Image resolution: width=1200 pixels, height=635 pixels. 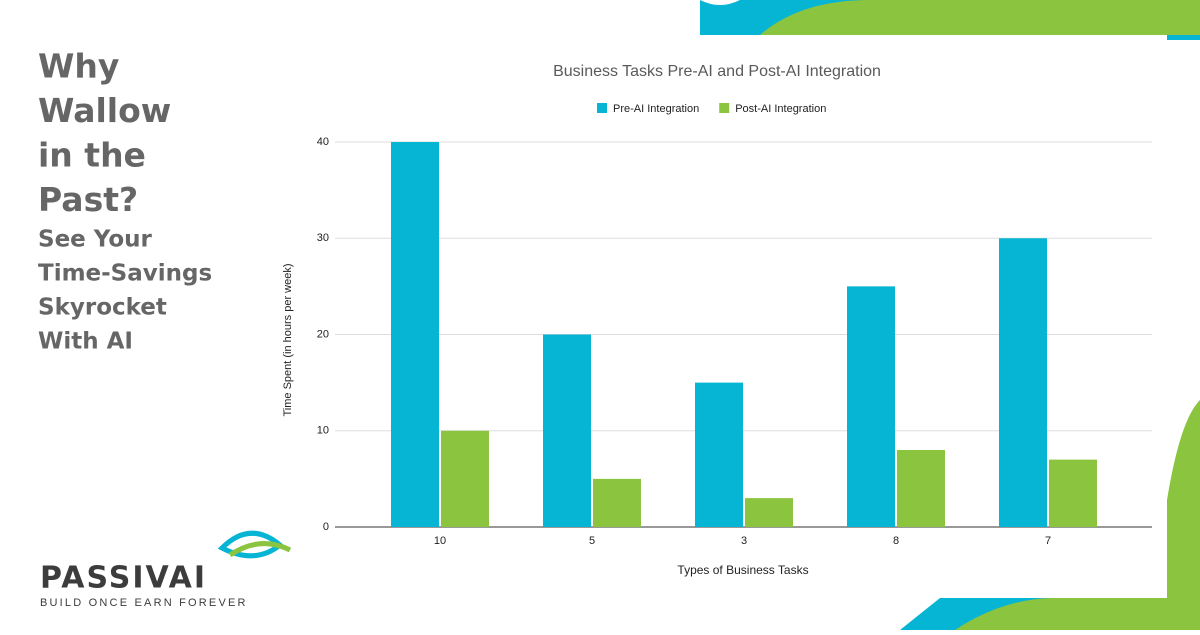 I want to click on x-tick-label: 7, so click(x=1048, y=541).